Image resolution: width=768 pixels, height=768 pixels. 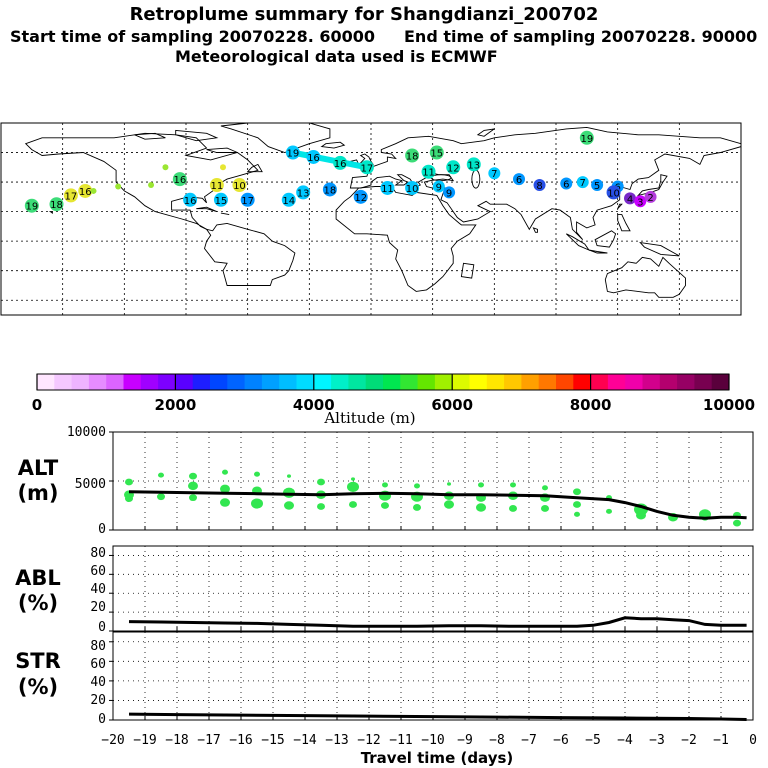 I want to click on str-panel: STR (%) 80 60 40 20 0, so click(x=384, y=679).